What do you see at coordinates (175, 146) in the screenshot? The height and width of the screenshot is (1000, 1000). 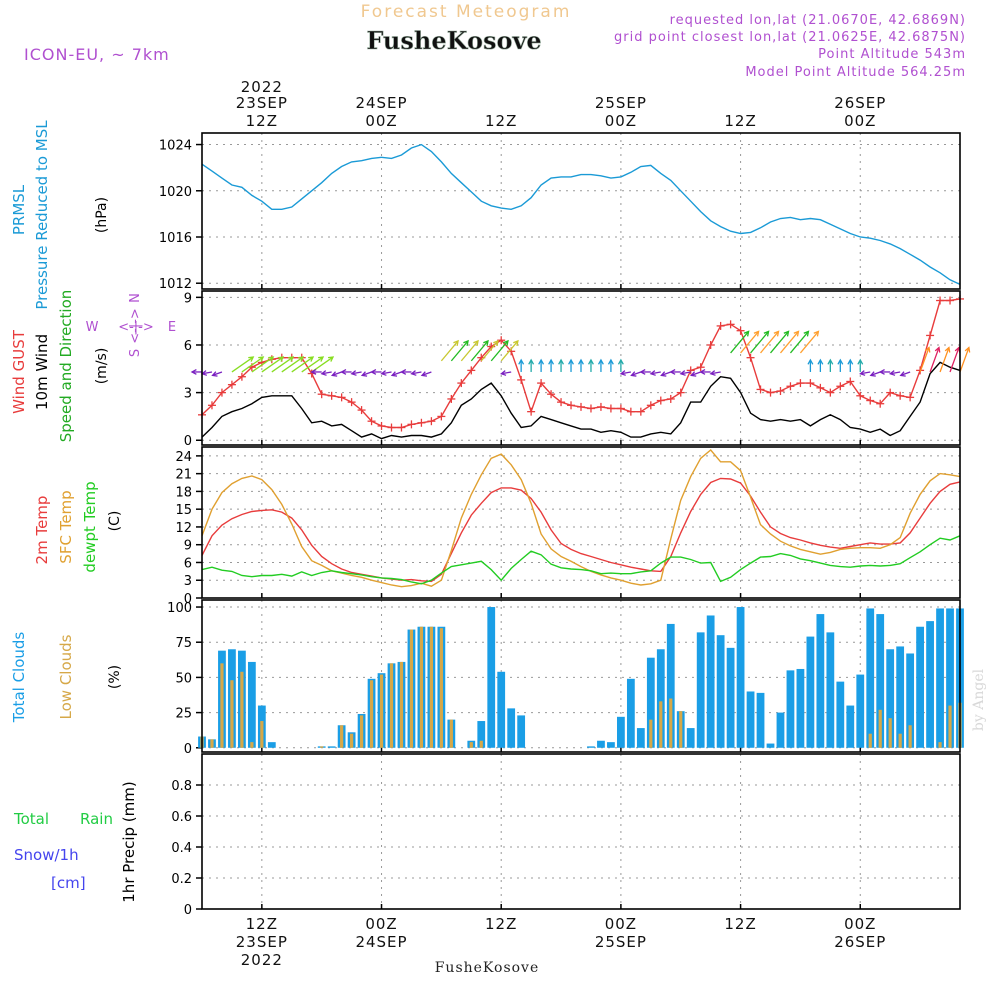 I see `y-tick-label: 1024` at bounding box center [175, 146].